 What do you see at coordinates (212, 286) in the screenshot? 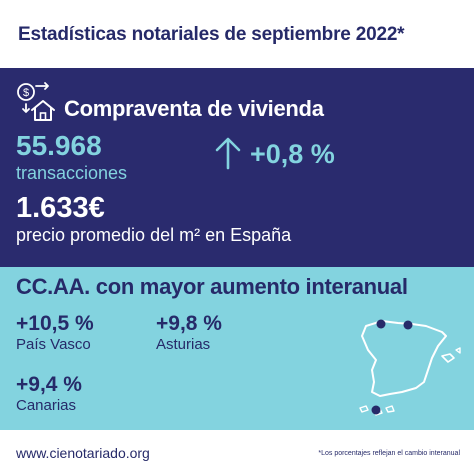
I see `regions-title: CC.AA. con mayor aumento interanual` at bounding box center [212, 286].